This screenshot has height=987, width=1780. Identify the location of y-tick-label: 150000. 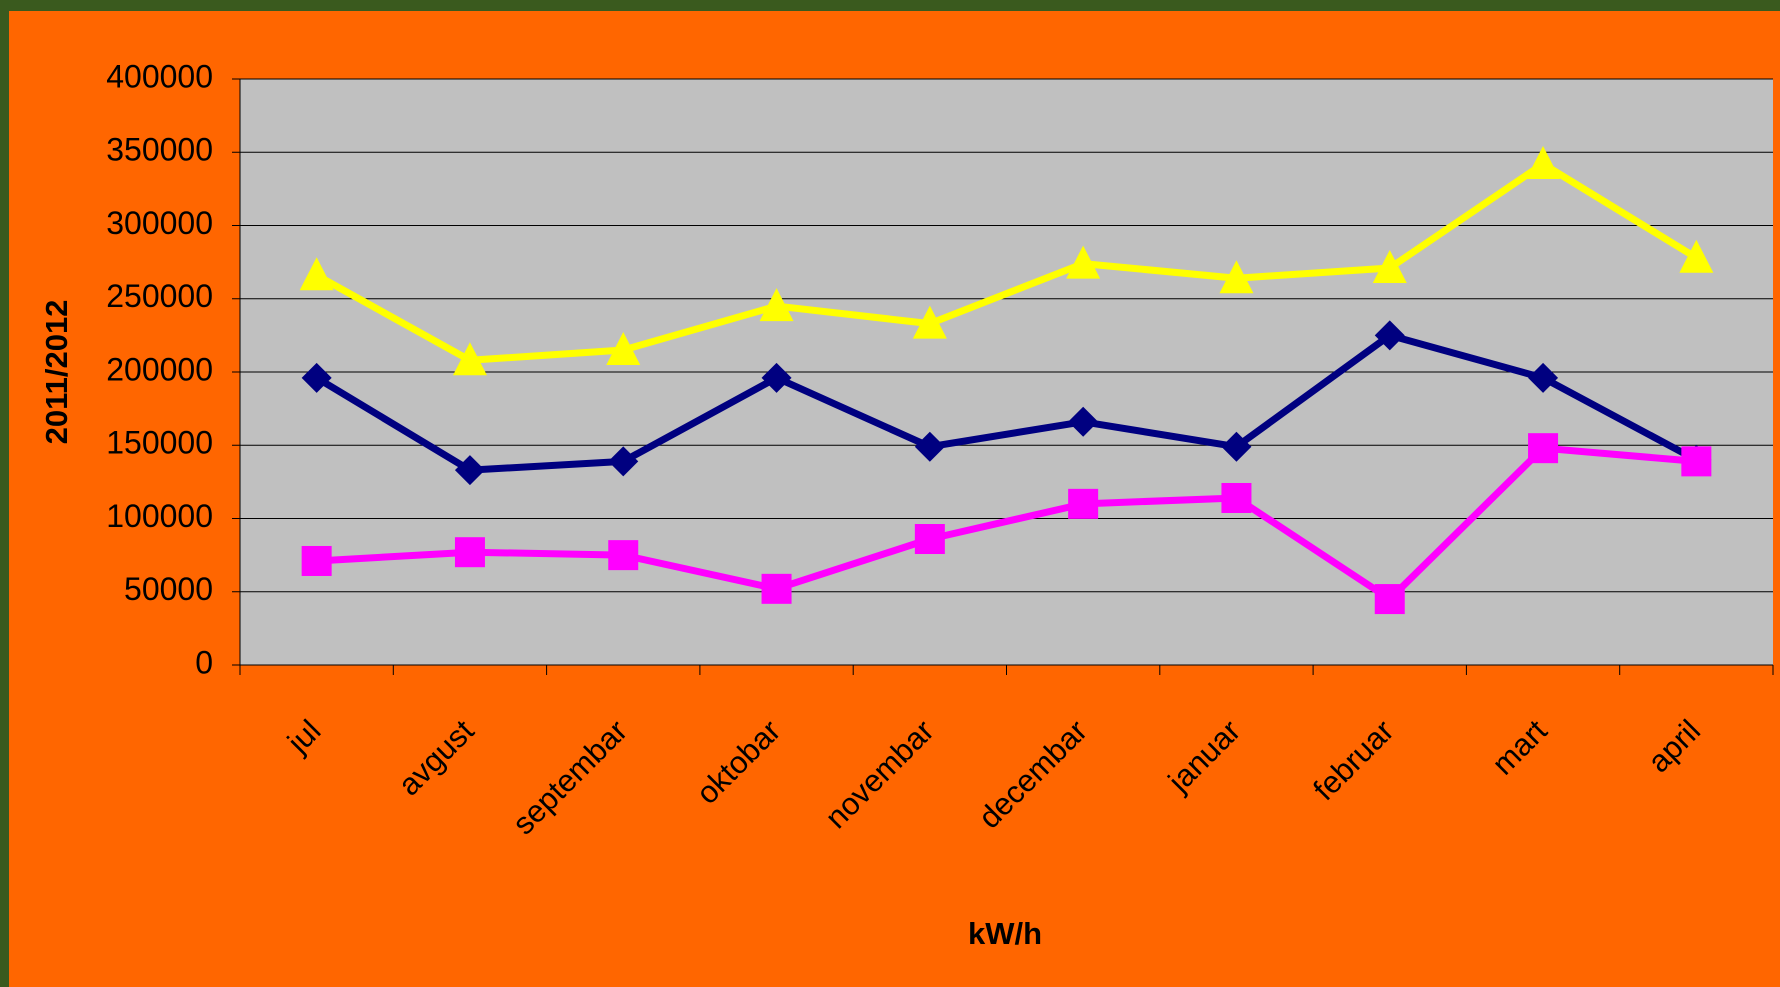
(159, 443).